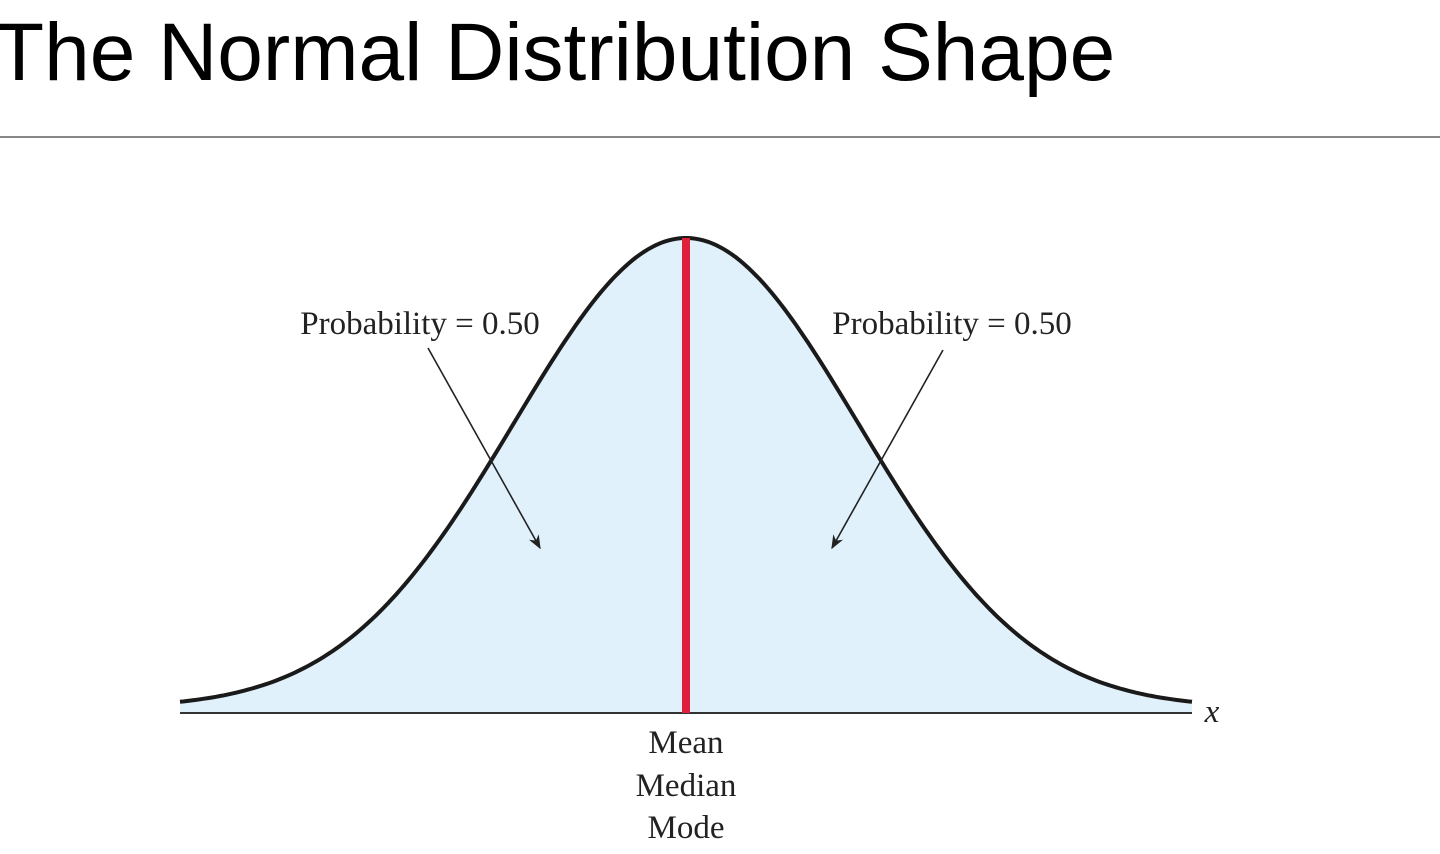  I want to click on center-label: Mean, so click(685, 743).